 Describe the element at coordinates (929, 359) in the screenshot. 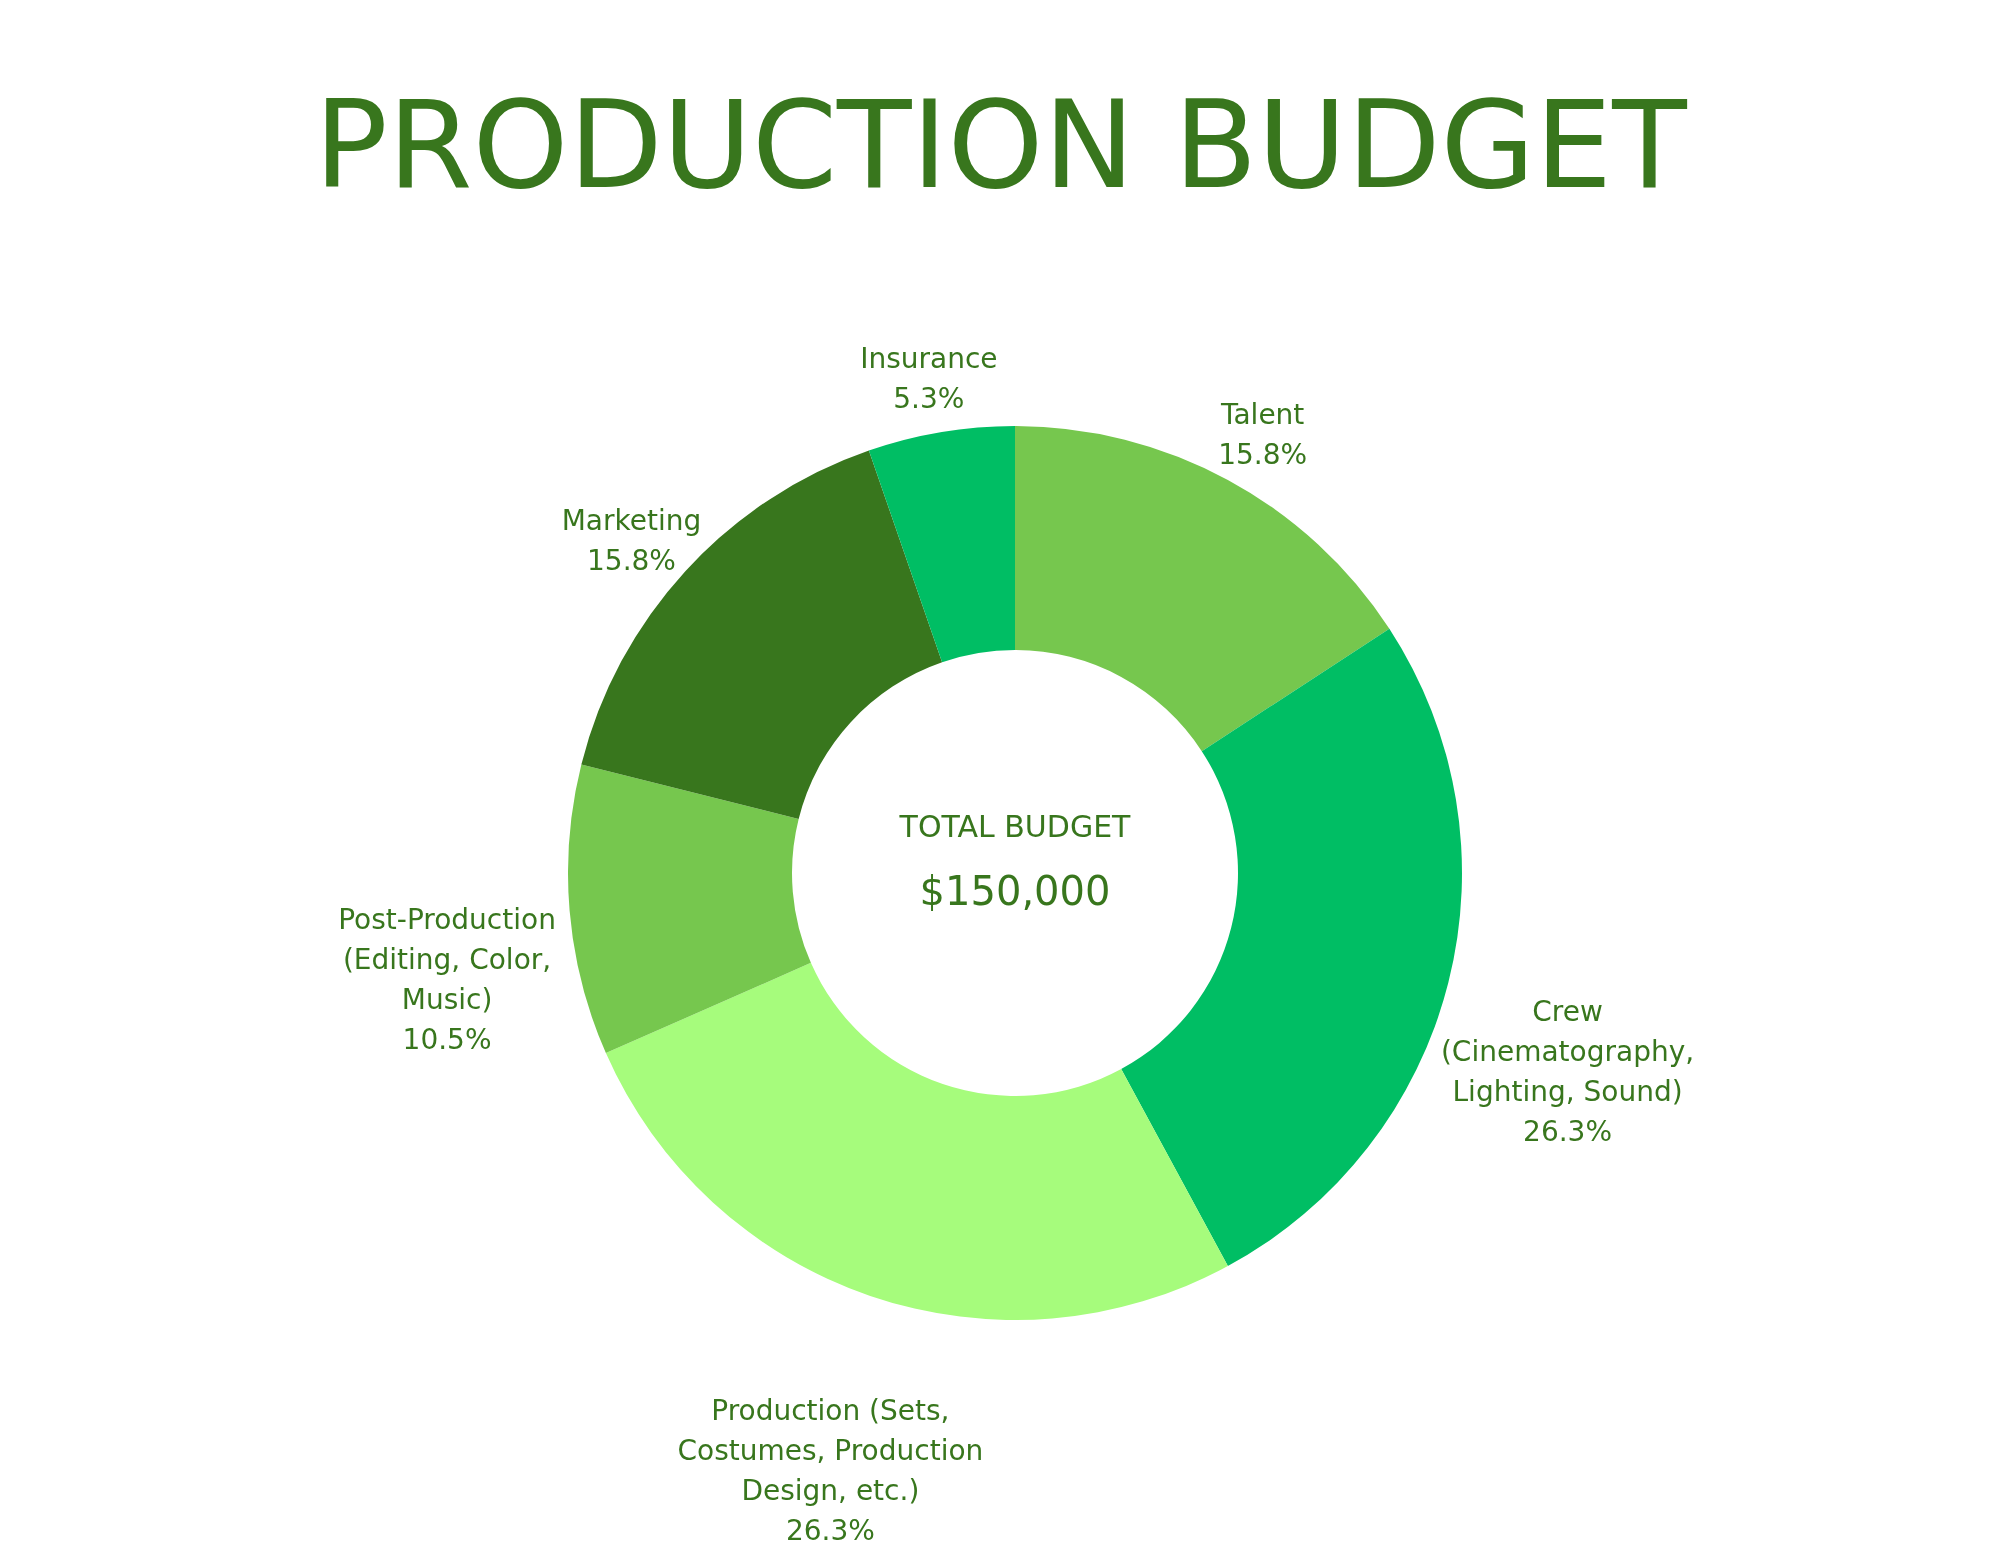

I see `slice-label: Insurance` at that location.